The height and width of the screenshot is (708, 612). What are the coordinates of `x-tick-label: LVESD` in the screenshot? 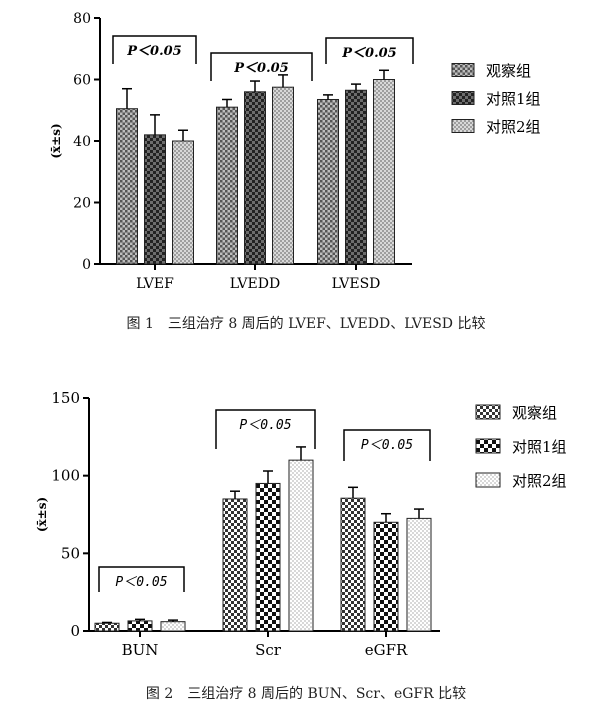 It's located at (356, 284).